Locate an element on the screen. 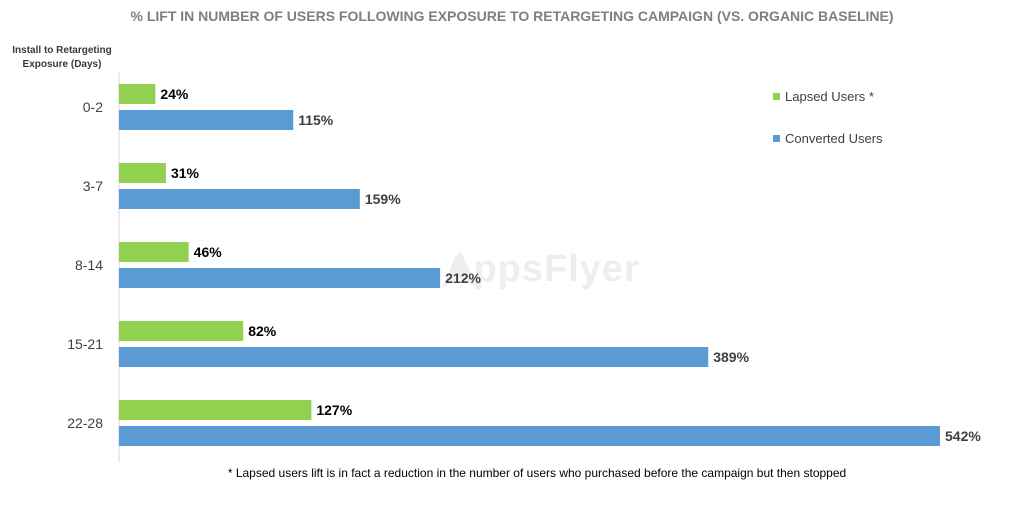 The height and width of the screenshot is (509, 1024). lapsed-data-label-3-7: 31% is located at coordinates (185, 173).